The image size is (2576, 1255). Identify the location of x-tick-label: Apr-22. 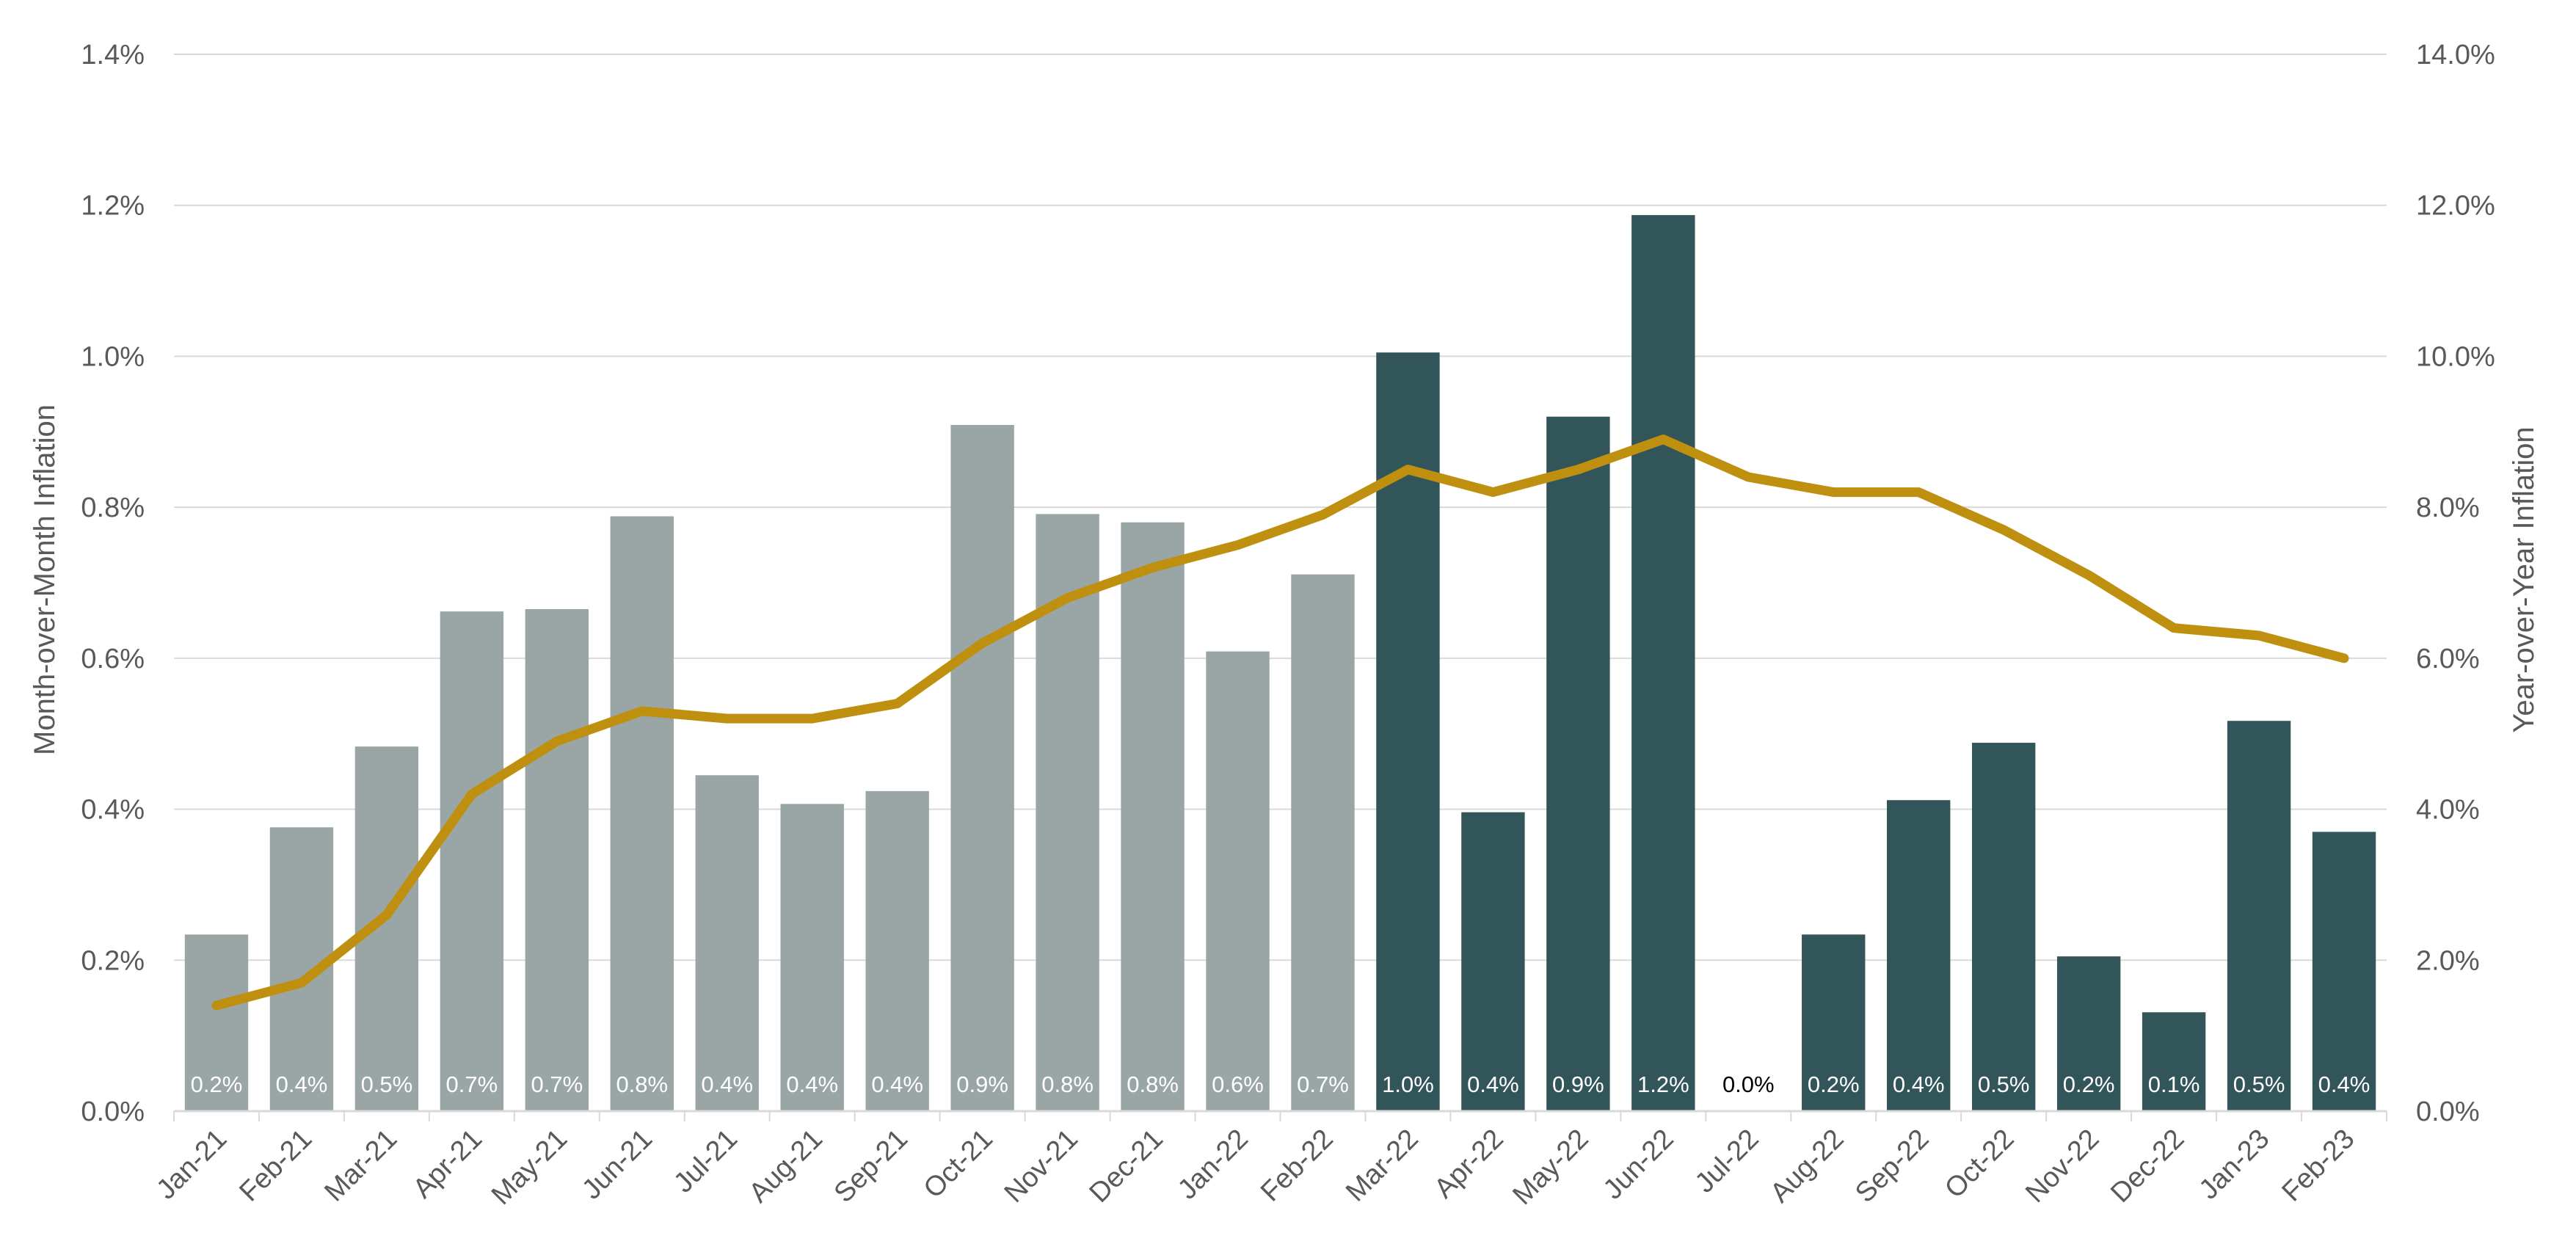
(1468, 1164).